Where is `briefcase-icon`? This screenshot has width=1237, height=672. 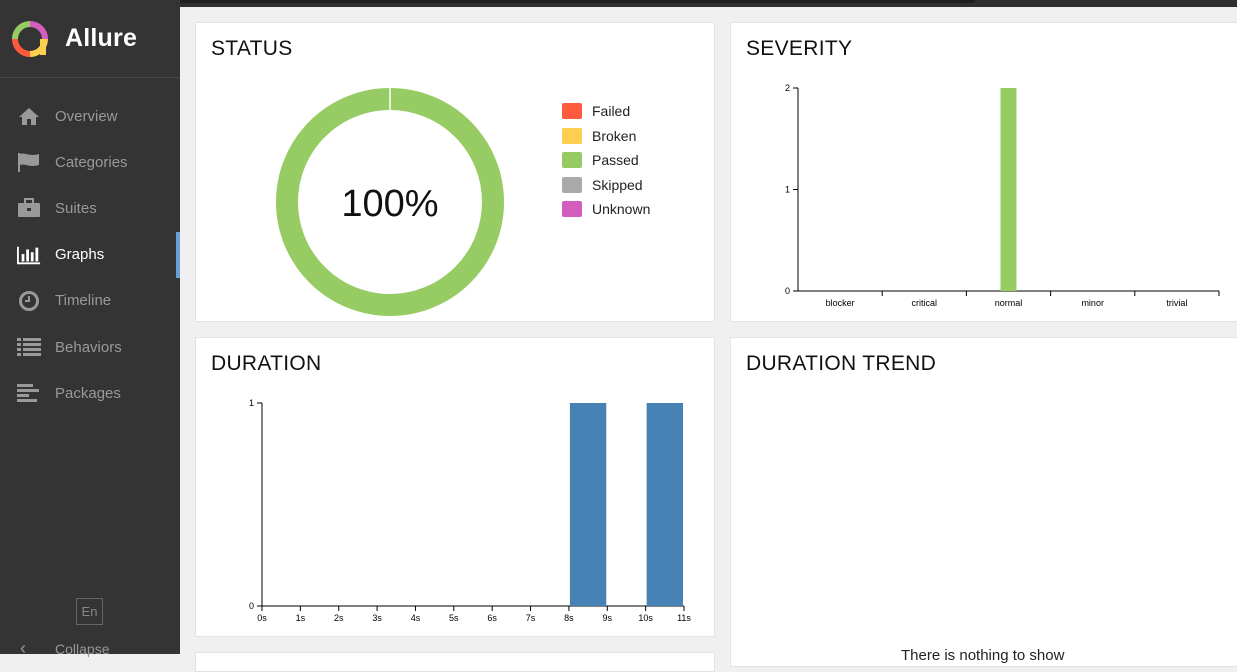 briefcase-icon is located at coordinates (29, 208).